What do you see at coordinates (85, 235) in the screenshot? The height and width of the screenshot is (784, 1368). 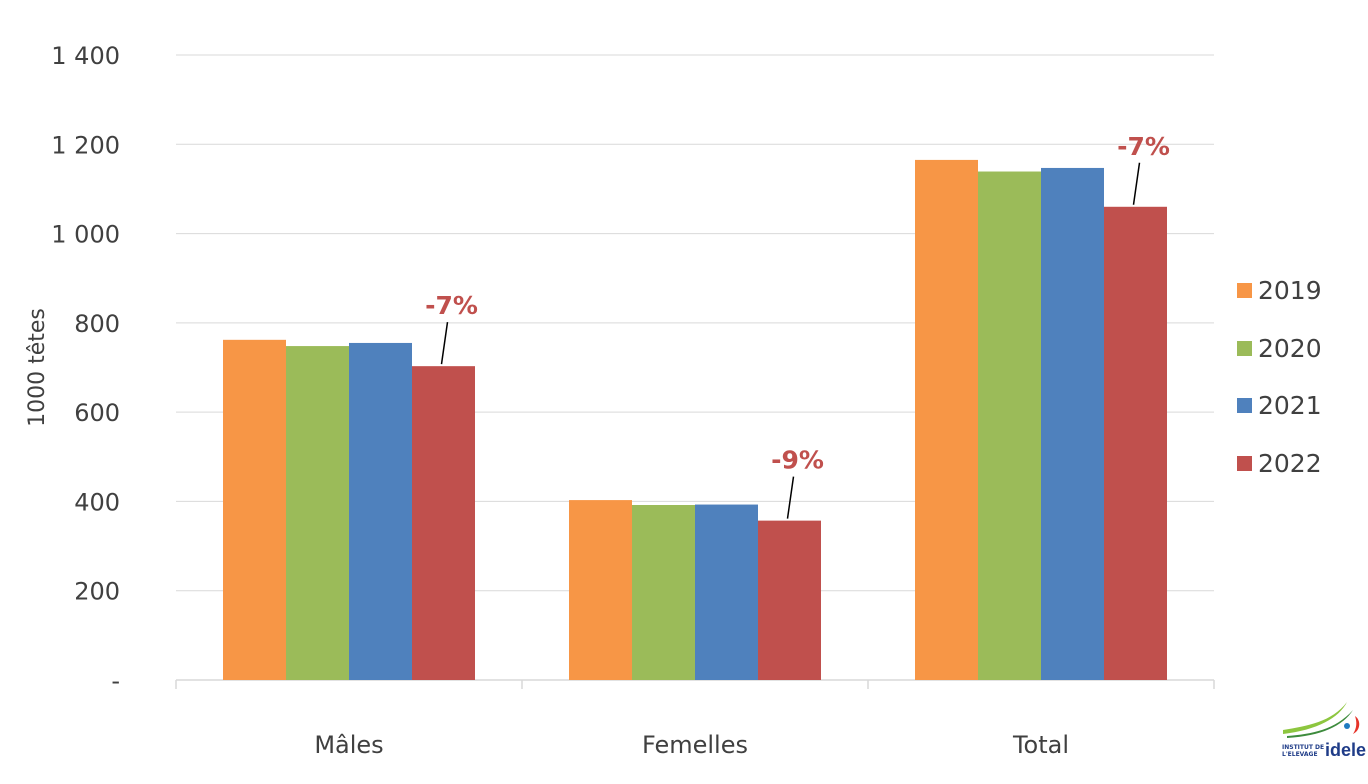 I see `y-tick-label: 1 000` at bounding box center [85, 235].